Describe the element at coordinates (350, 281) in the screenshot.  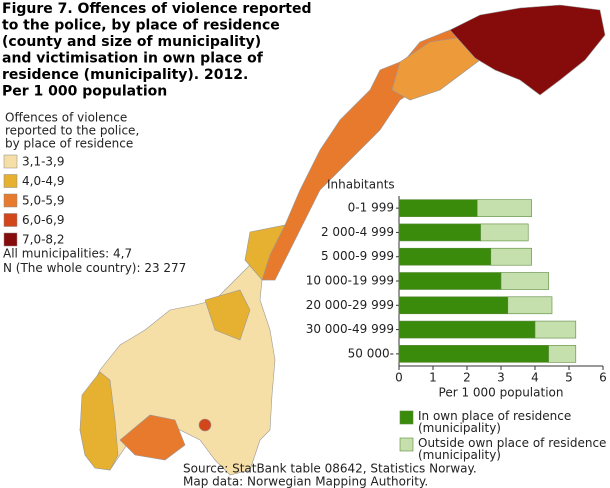
I see `y-tick-label: 10 000-19 999` at that location.